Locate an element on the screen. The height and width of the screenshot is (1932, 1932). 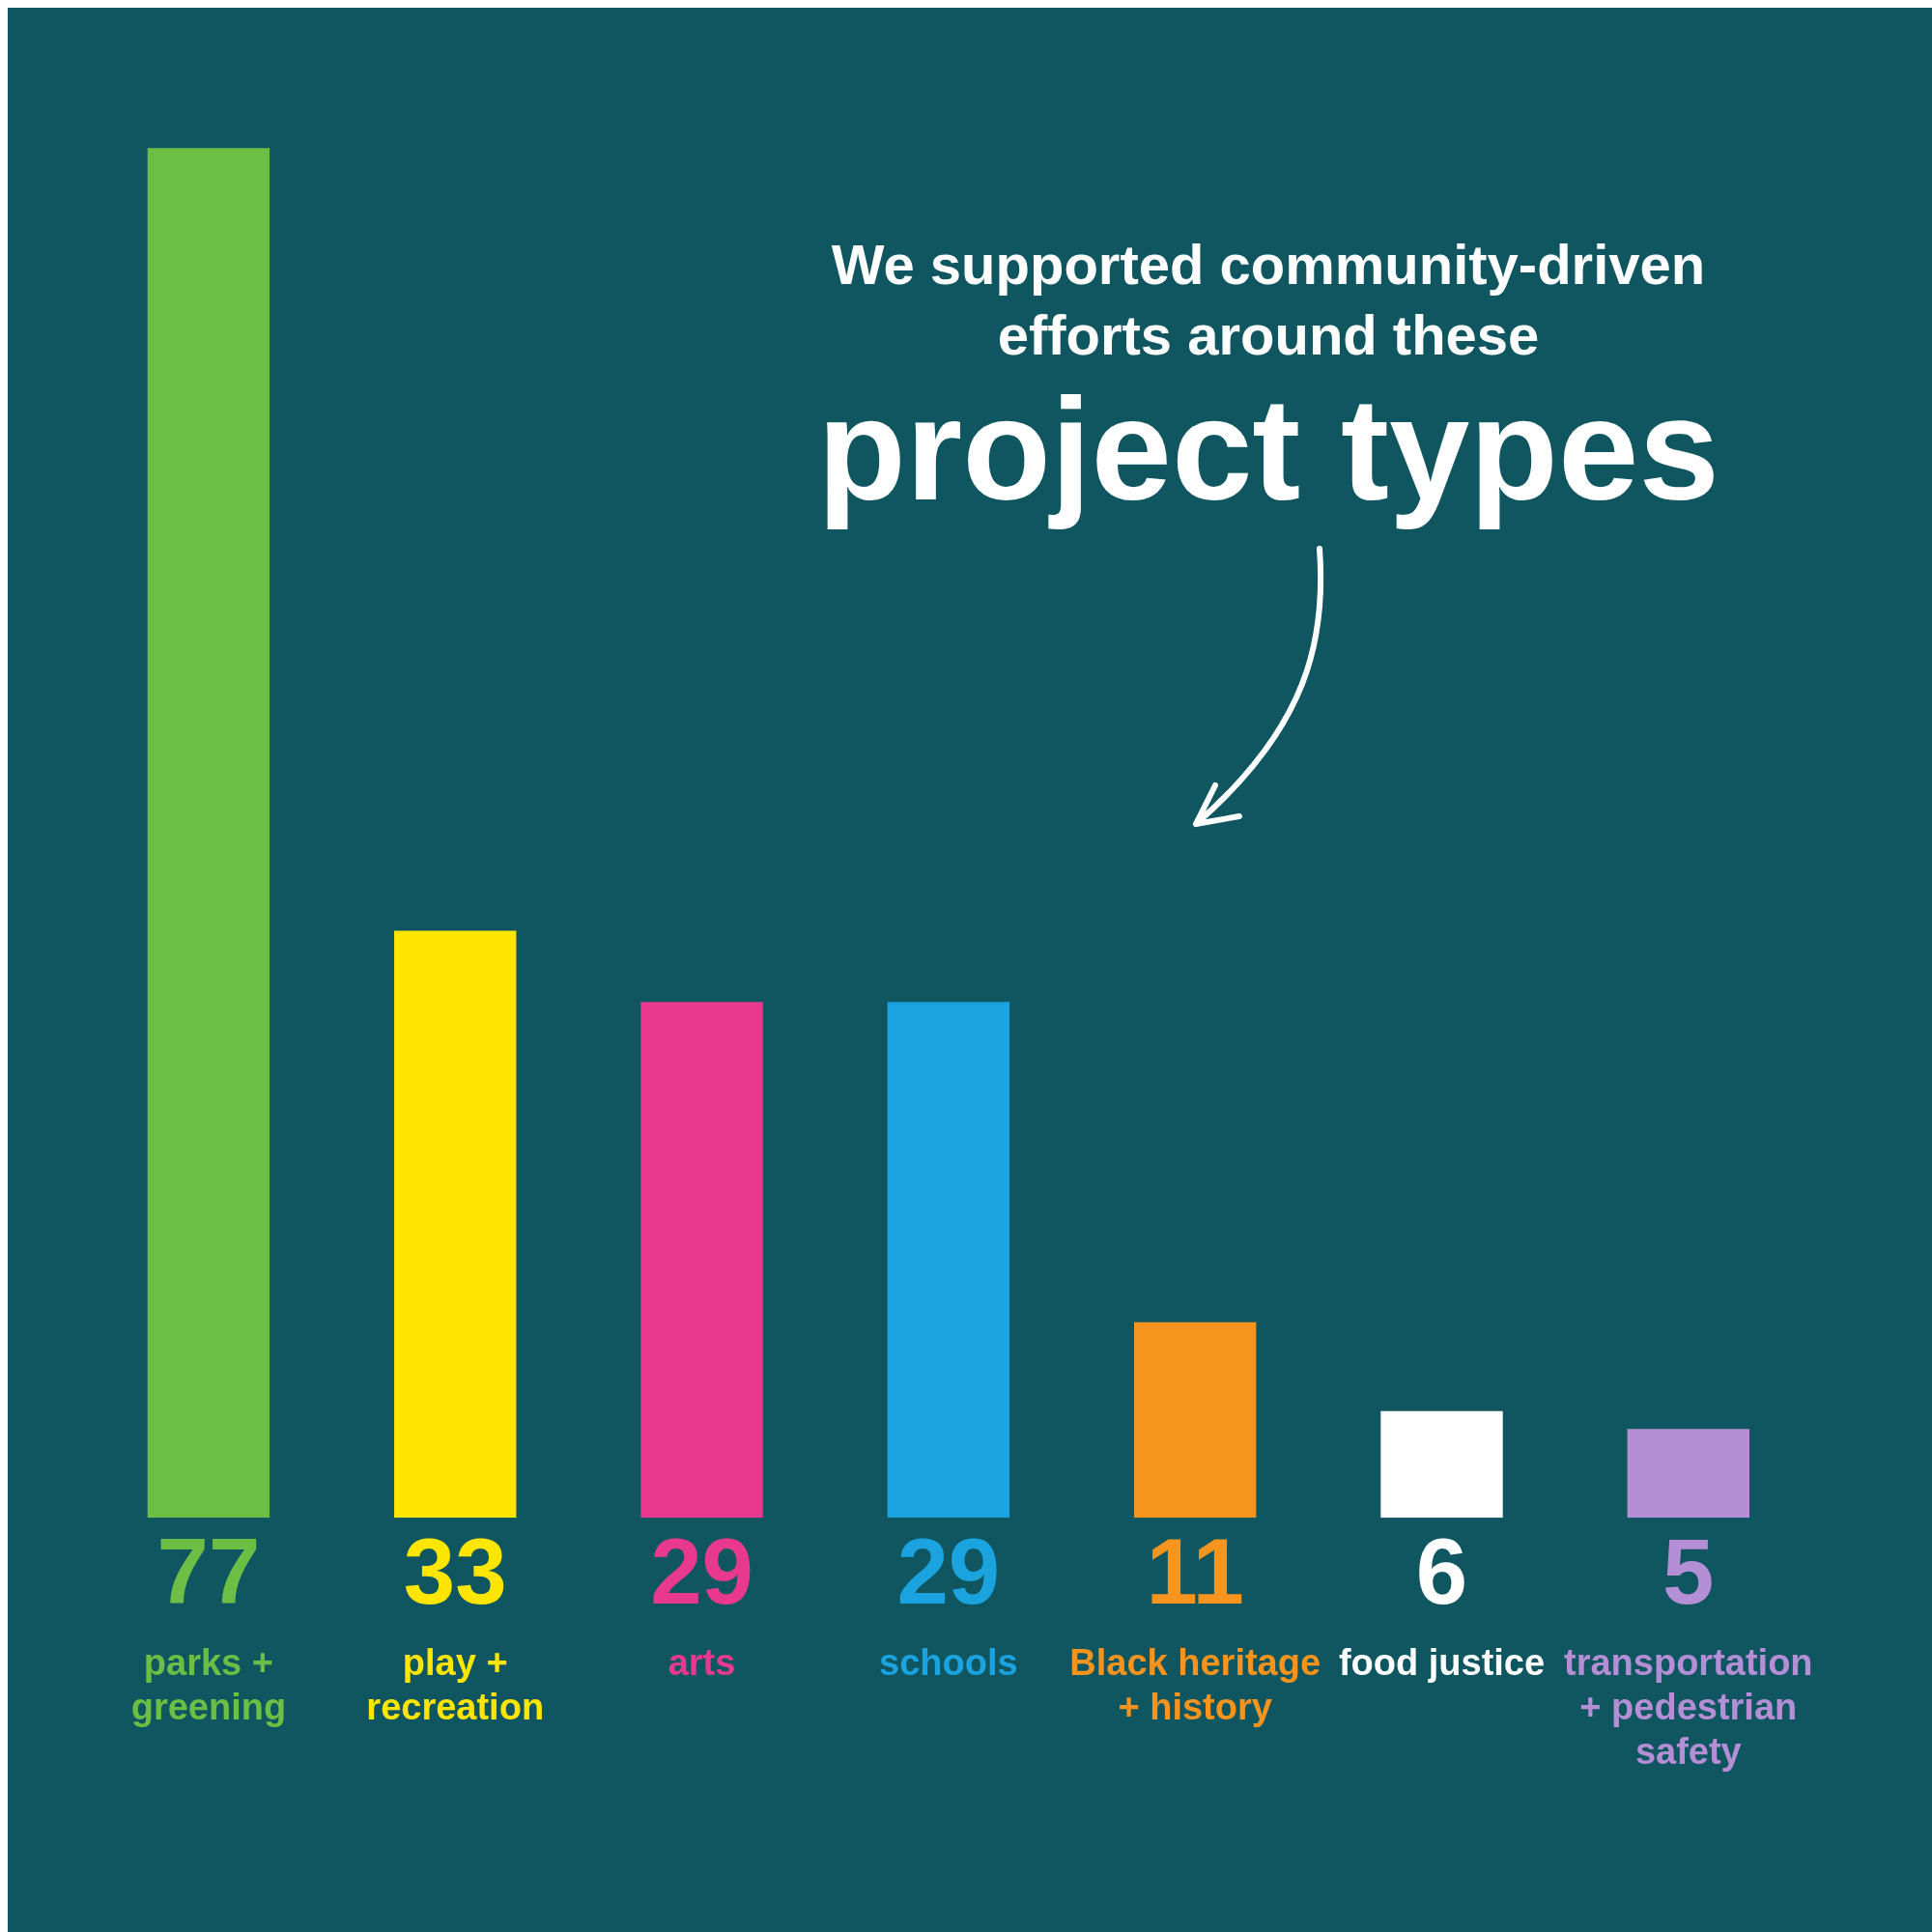
x-tick-label: parks + greening is located at coordinates (208, 1685).